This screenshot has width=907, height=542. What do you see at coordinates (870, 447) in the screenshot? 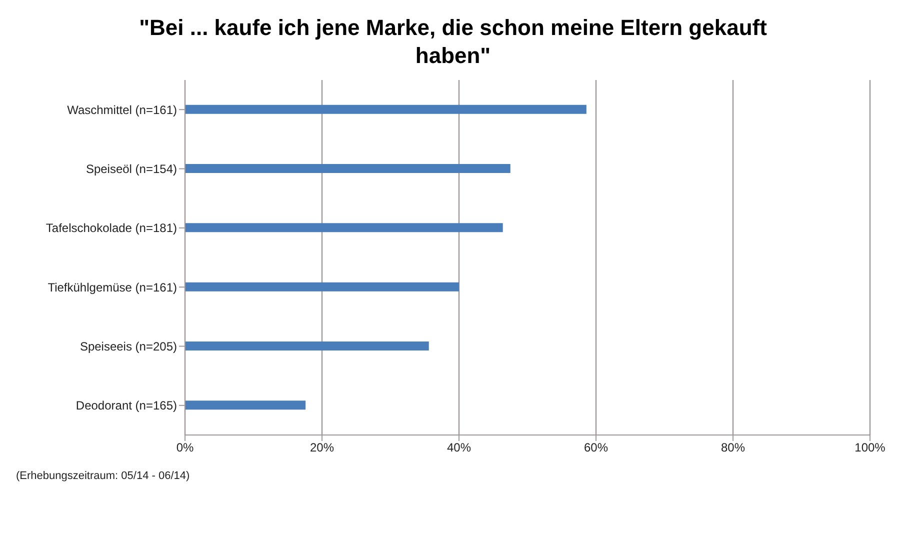
I see `x-tick-label: 100%` at bounding box center [870, 447].